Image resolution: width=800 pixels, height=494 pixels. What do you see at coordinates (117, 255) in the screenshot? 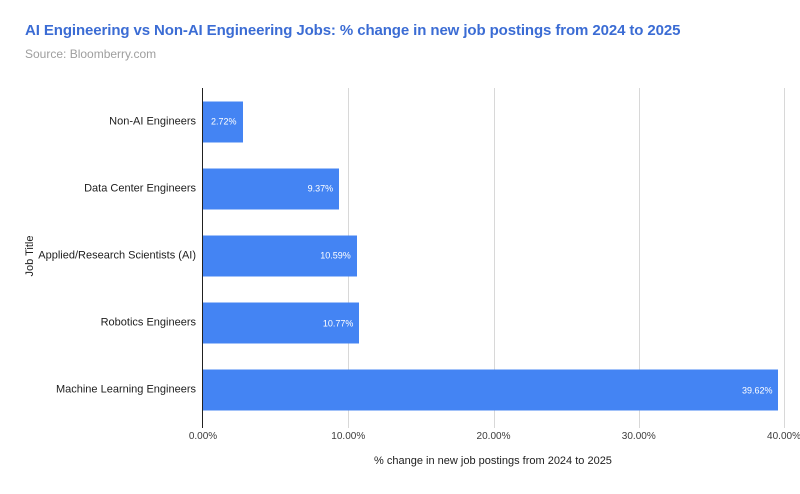
I see `category-label: Applied/Research Scientists (AI)` at bounding box center [117, 255].